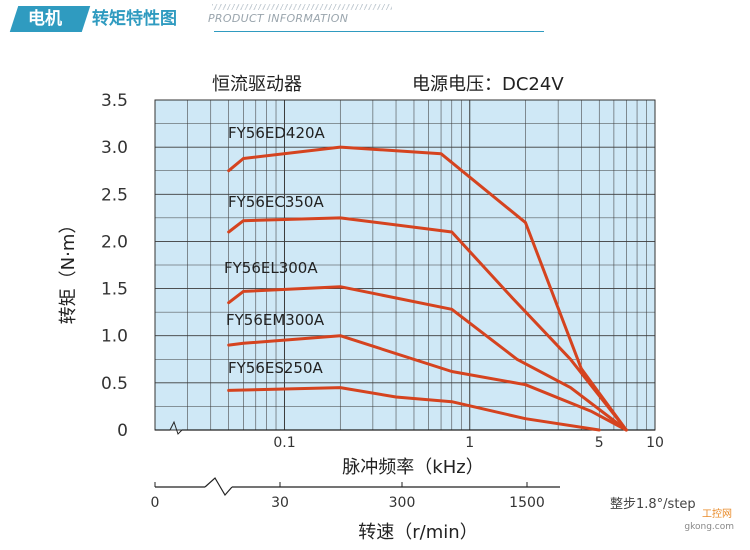 This screenshot has height=550, width=750. What do you see at coordinates (412, 467) in the screenshot?
I see `x-axis-title: 脉冲频率（kHz）` at bounding box center [412, 467].